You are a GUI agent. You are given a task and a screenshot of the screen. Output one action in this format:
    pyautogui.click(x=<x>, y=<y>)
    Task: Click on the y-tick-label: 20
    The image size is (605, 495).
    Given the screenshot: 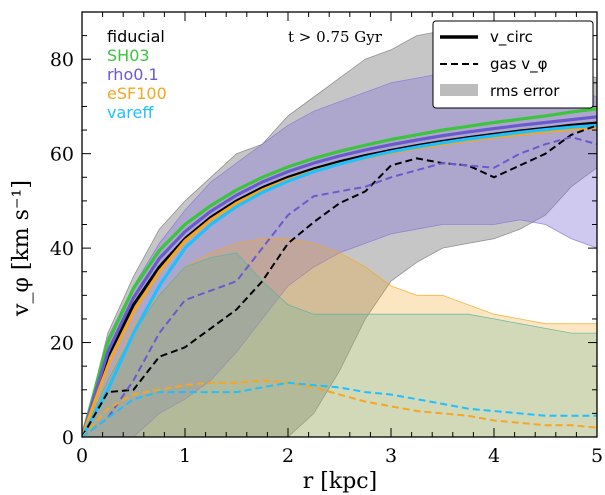 What is the action you would take?
    pyautogui.click(x=62, y=344)
    